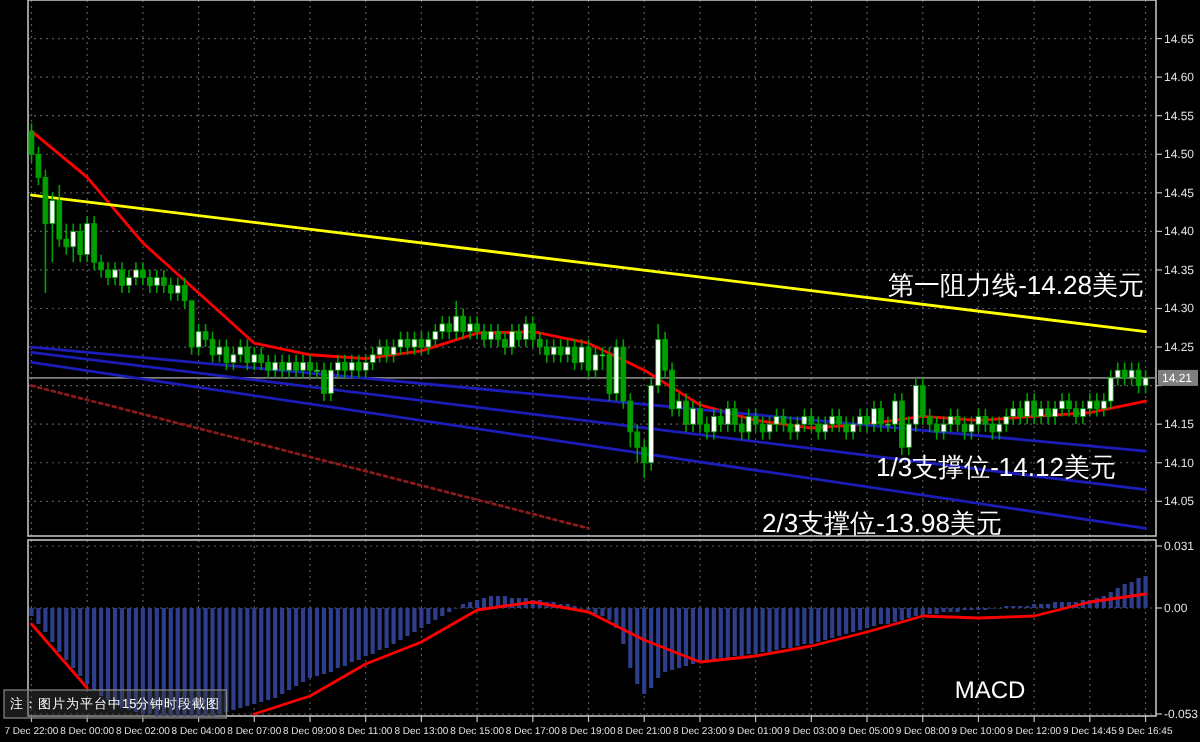 The image size is (1200, 742). What do you see at coordinates (1016, 285) in the screenshot?
I see `annotation: 第一阻力线-14.28美元` at bounding box center [1016, 285].